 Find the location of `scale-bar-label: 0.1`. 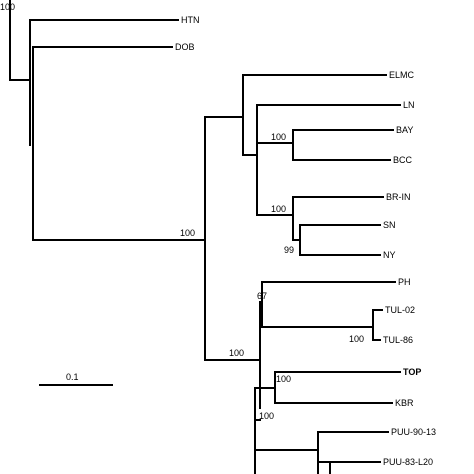

scale-bar-label: 0.1 is located at coordinates (72, 377).